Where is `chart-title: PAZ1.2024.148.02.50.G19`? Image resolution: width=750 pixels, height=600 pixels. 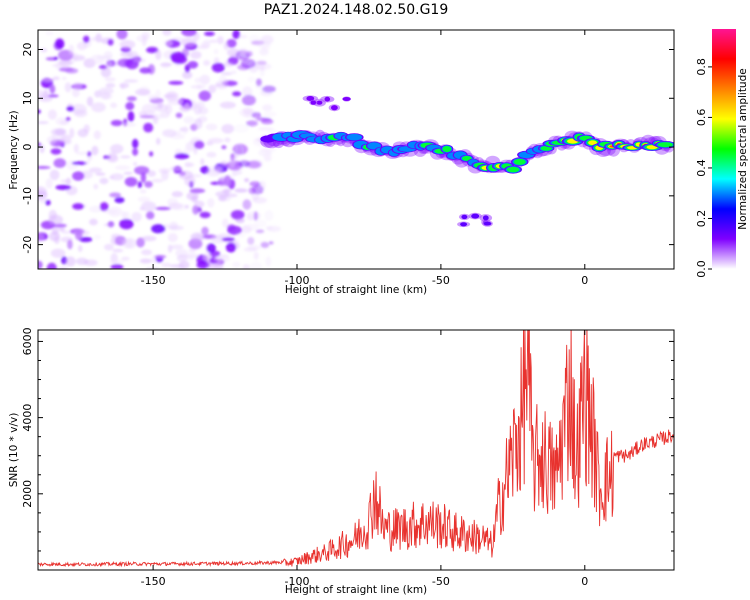
chart-title: PAZ1.2024.148.02.50.G19 is located at coordinates (356, 10).